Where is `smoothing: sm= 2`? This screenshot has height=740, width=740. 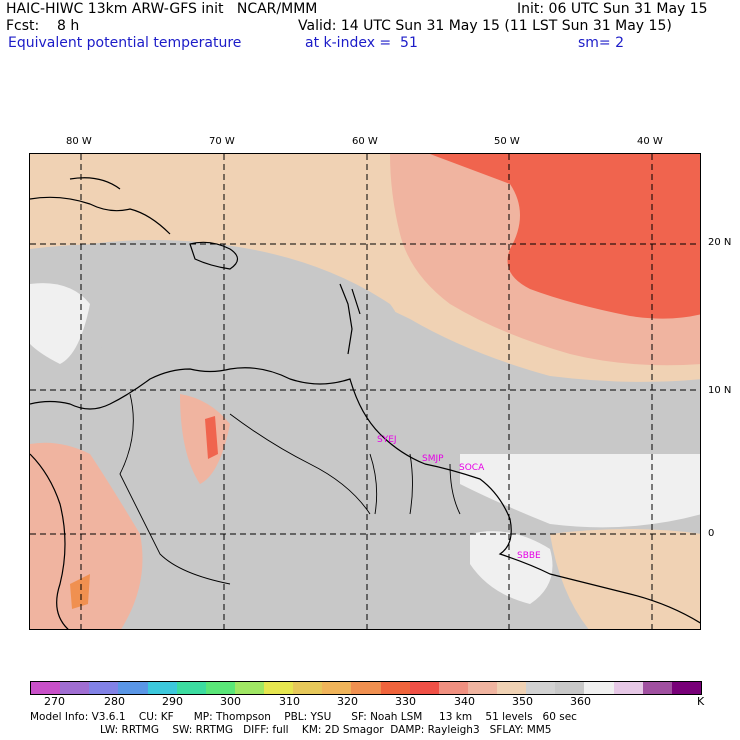 smoothing: sm= 2 is located at coordinates (601, 43).